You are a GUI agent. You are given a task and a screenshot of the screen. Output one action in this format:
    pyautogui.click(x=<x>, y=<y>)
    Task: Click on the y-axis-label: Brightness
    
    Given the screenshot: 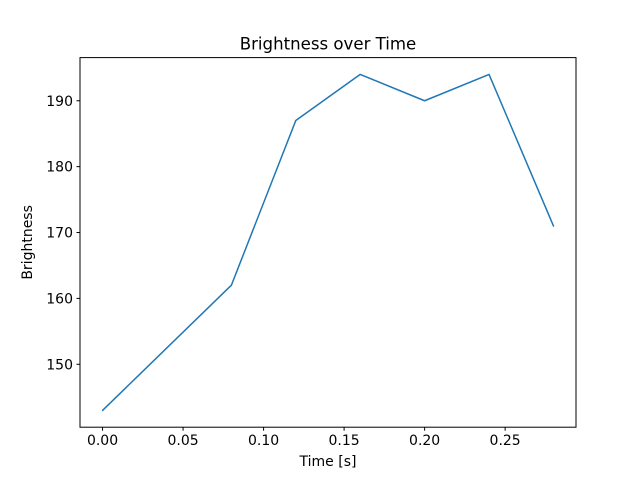 What is the action you would take?
    pyautogui.click(x=28, y=242)
    